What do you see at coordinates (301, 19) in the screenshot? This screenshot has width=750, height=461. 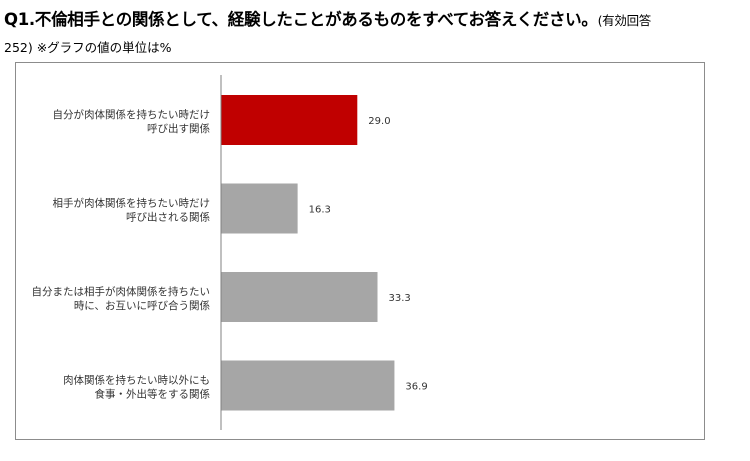 I see `question-text: Q1.不倫相手との関係として、経験したことがあるものをすべてお答えください。` at bounding box center [301, 19].